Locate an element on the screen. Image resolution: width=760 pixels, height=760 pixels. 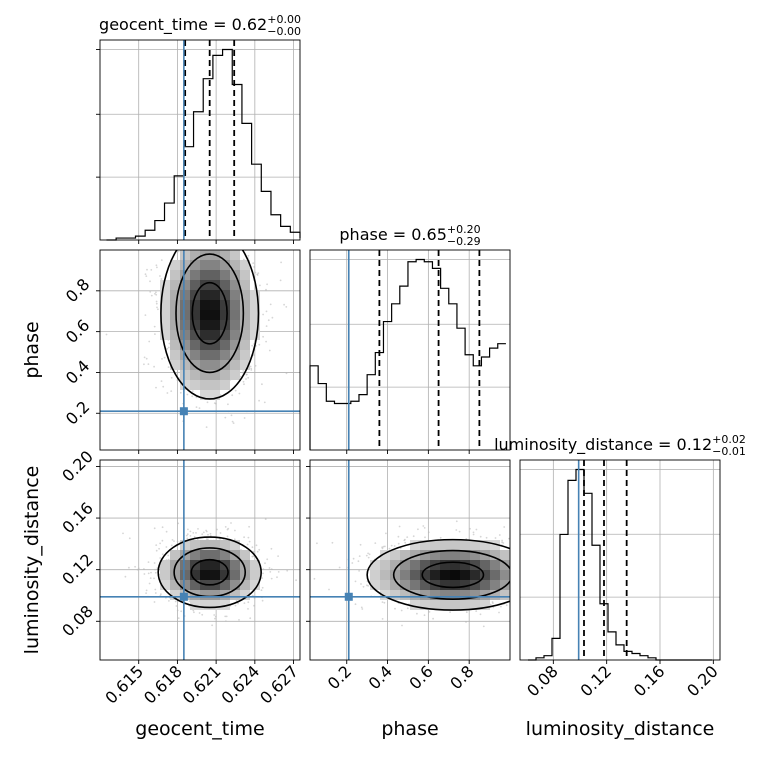
pair-panel-frame is located at coordinates (200, 560).